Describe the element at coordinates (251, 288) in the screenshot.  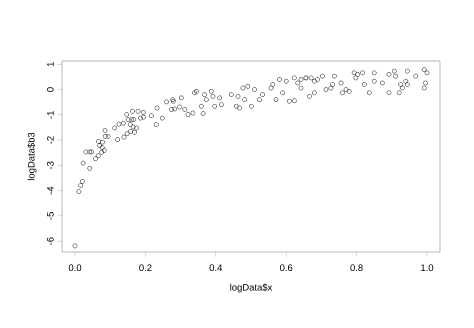
I see `x-axis-title: logData$x` at that location.